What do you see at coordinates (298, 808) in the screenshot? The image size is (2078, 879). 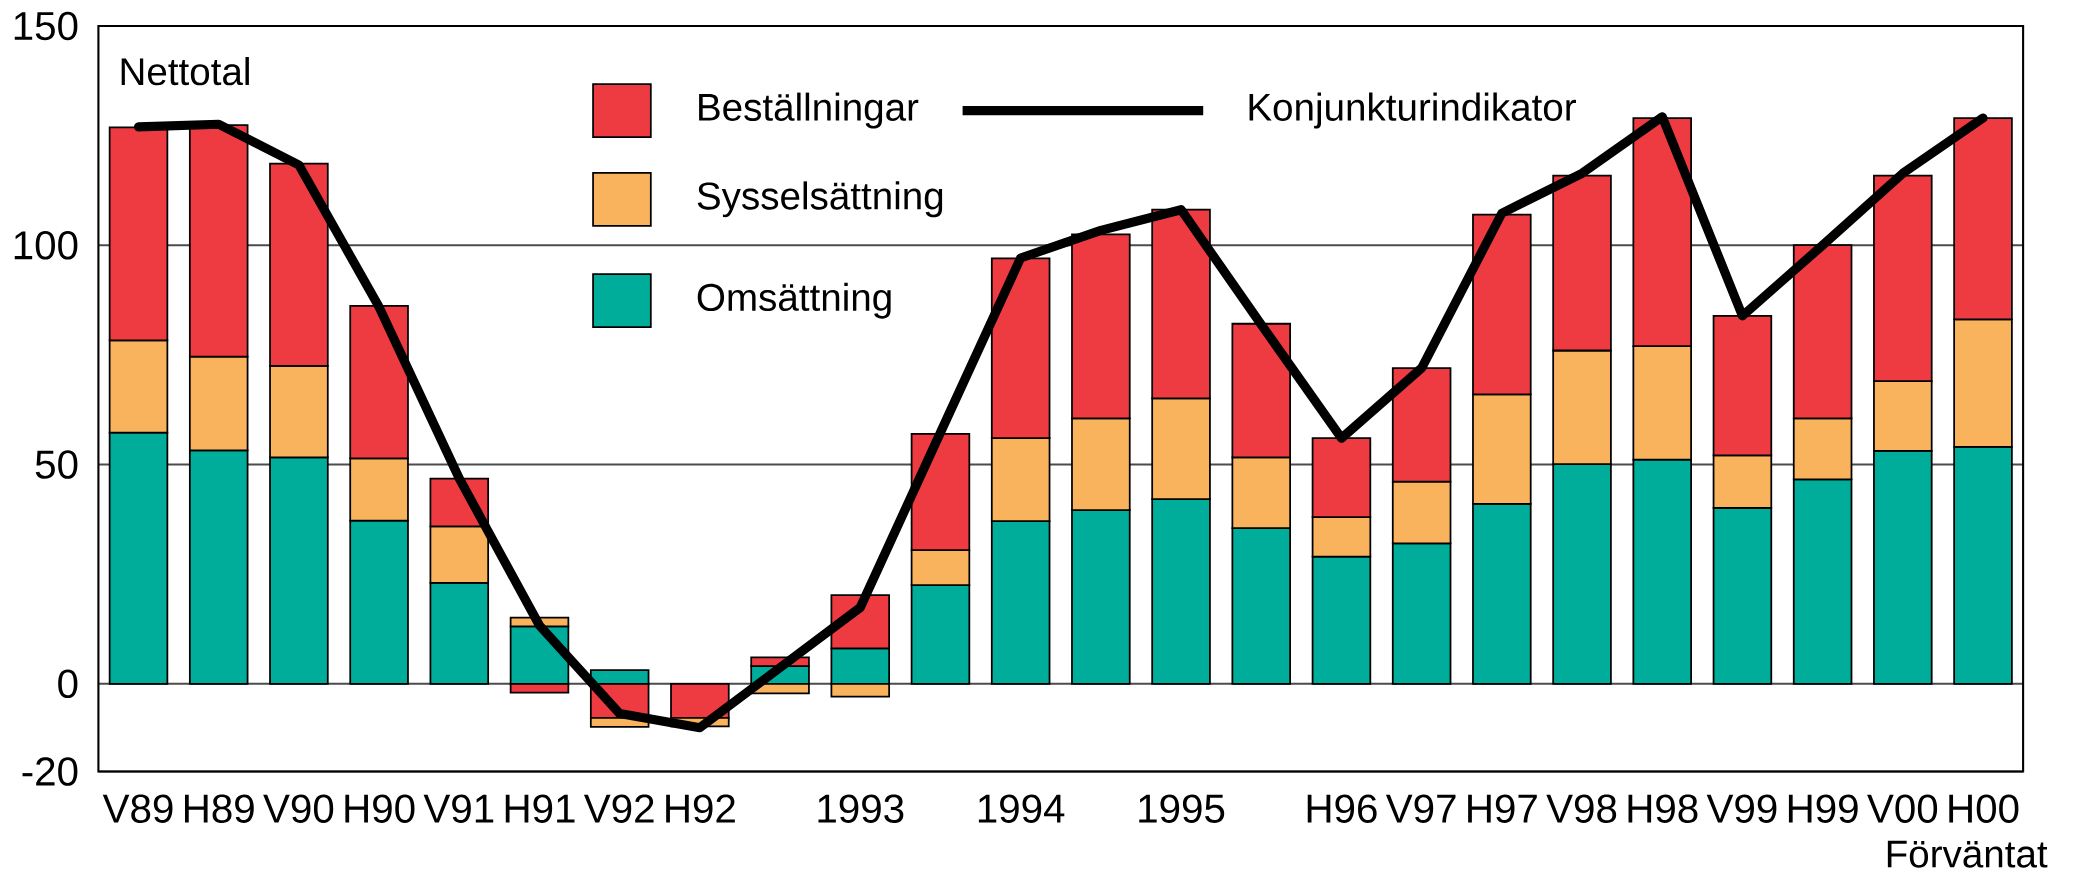 I see `x-tick-label: V90` at bounding box center [298, 808].